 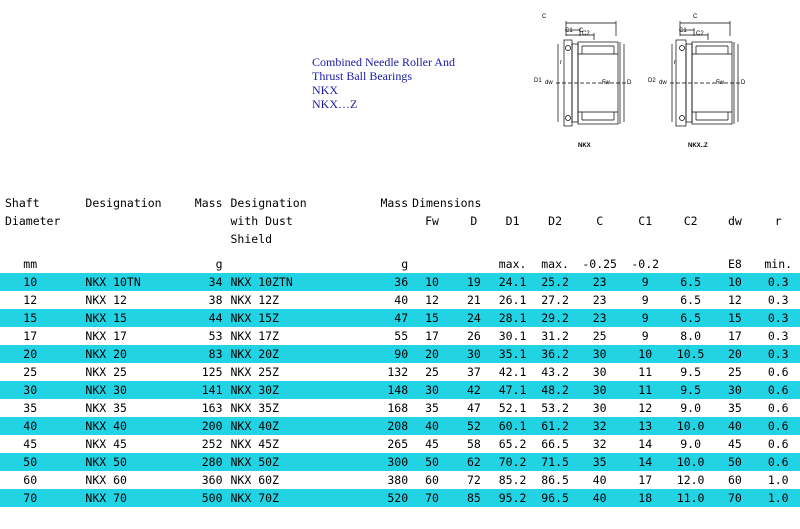 What do you see at coordinates (698, 146) in the screenshot?
I see `diagram-caption-nkxz: NKX..Z` at bounding box center [698, 146].